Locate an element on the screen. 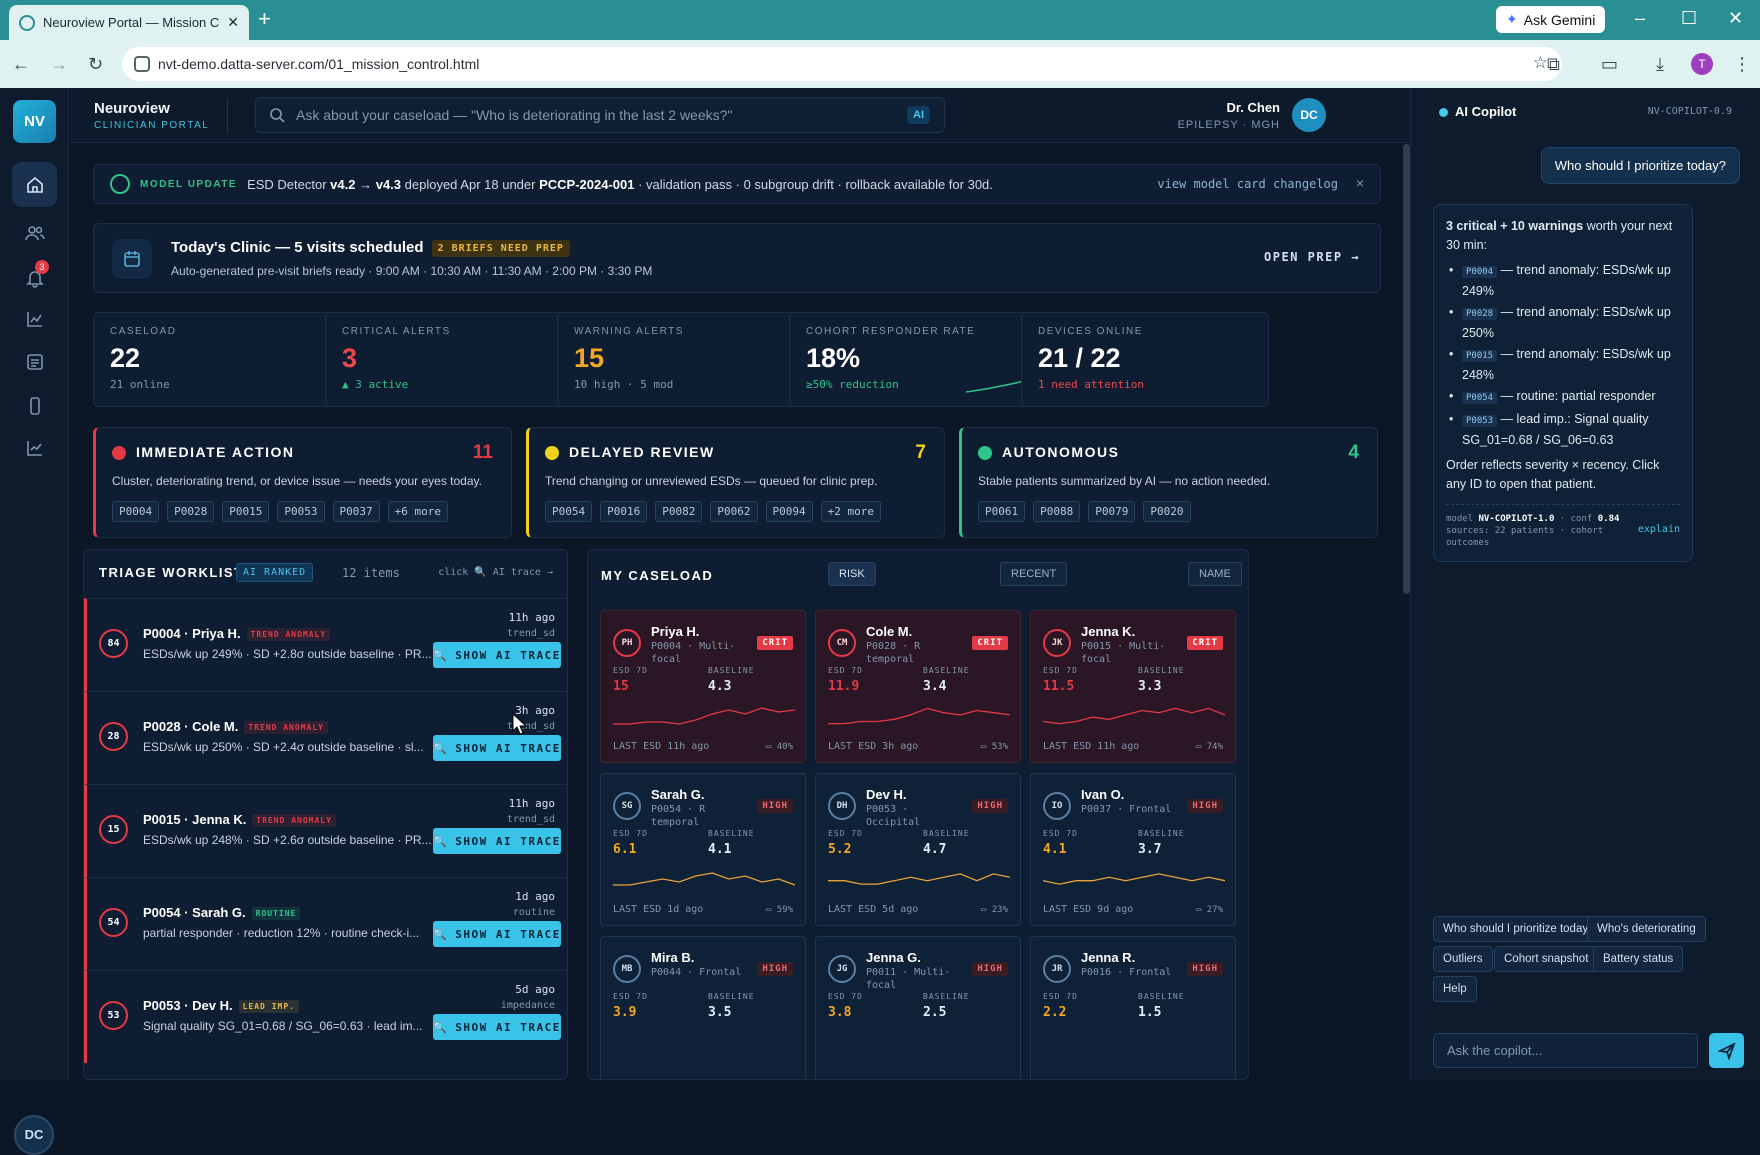  patient-id-link: P0028 is located at coordinates (1480, 314).